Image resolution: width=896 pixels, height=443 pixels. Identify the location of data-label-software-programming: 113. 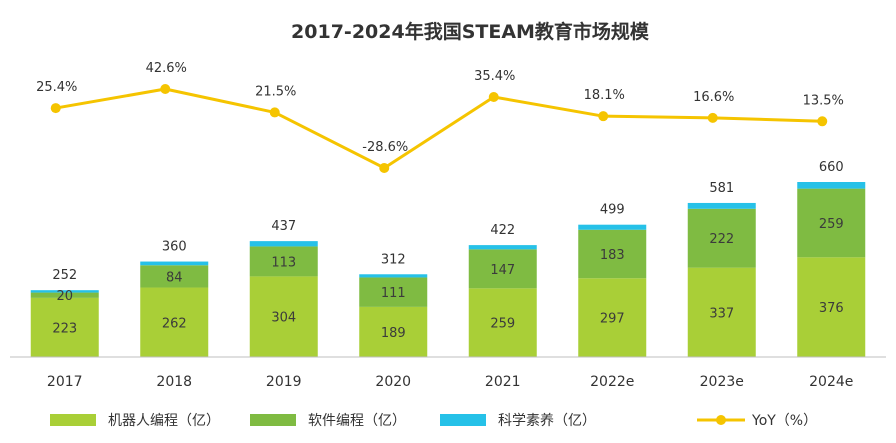
(283, 262).